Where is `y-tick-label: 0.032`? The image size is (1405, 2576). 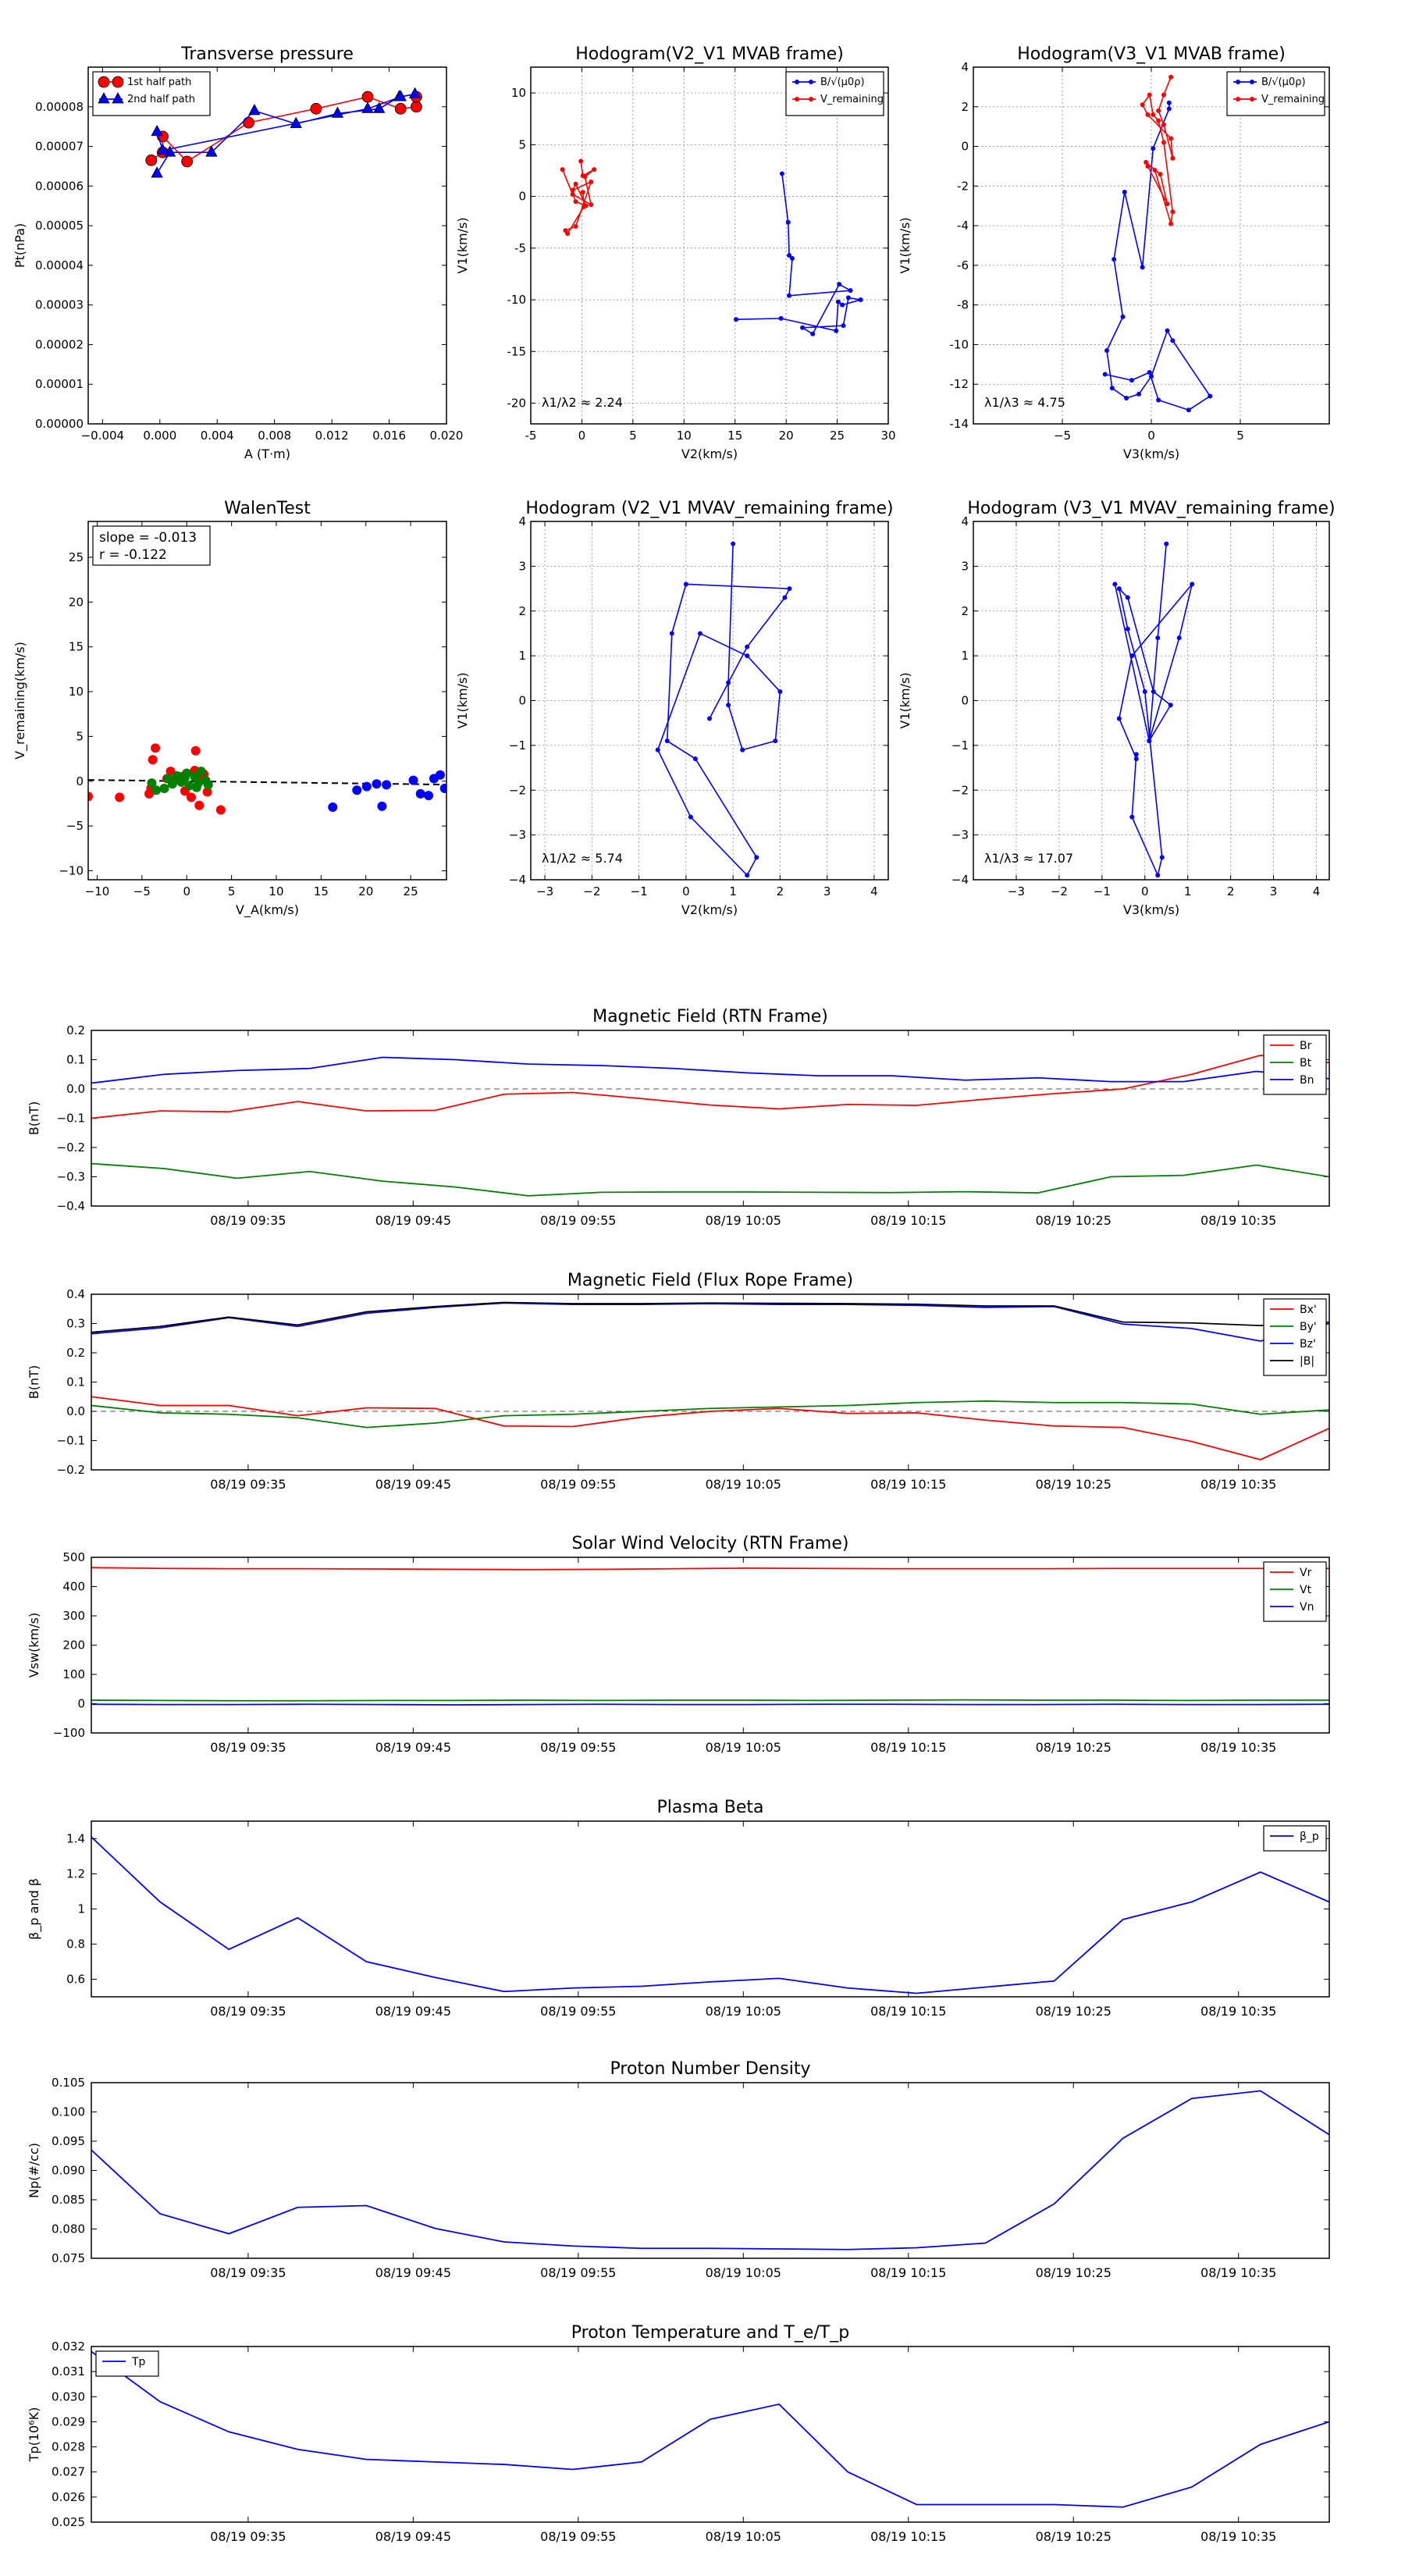
y-tick-label: 0.032 is located at coordinates (68, 2346).